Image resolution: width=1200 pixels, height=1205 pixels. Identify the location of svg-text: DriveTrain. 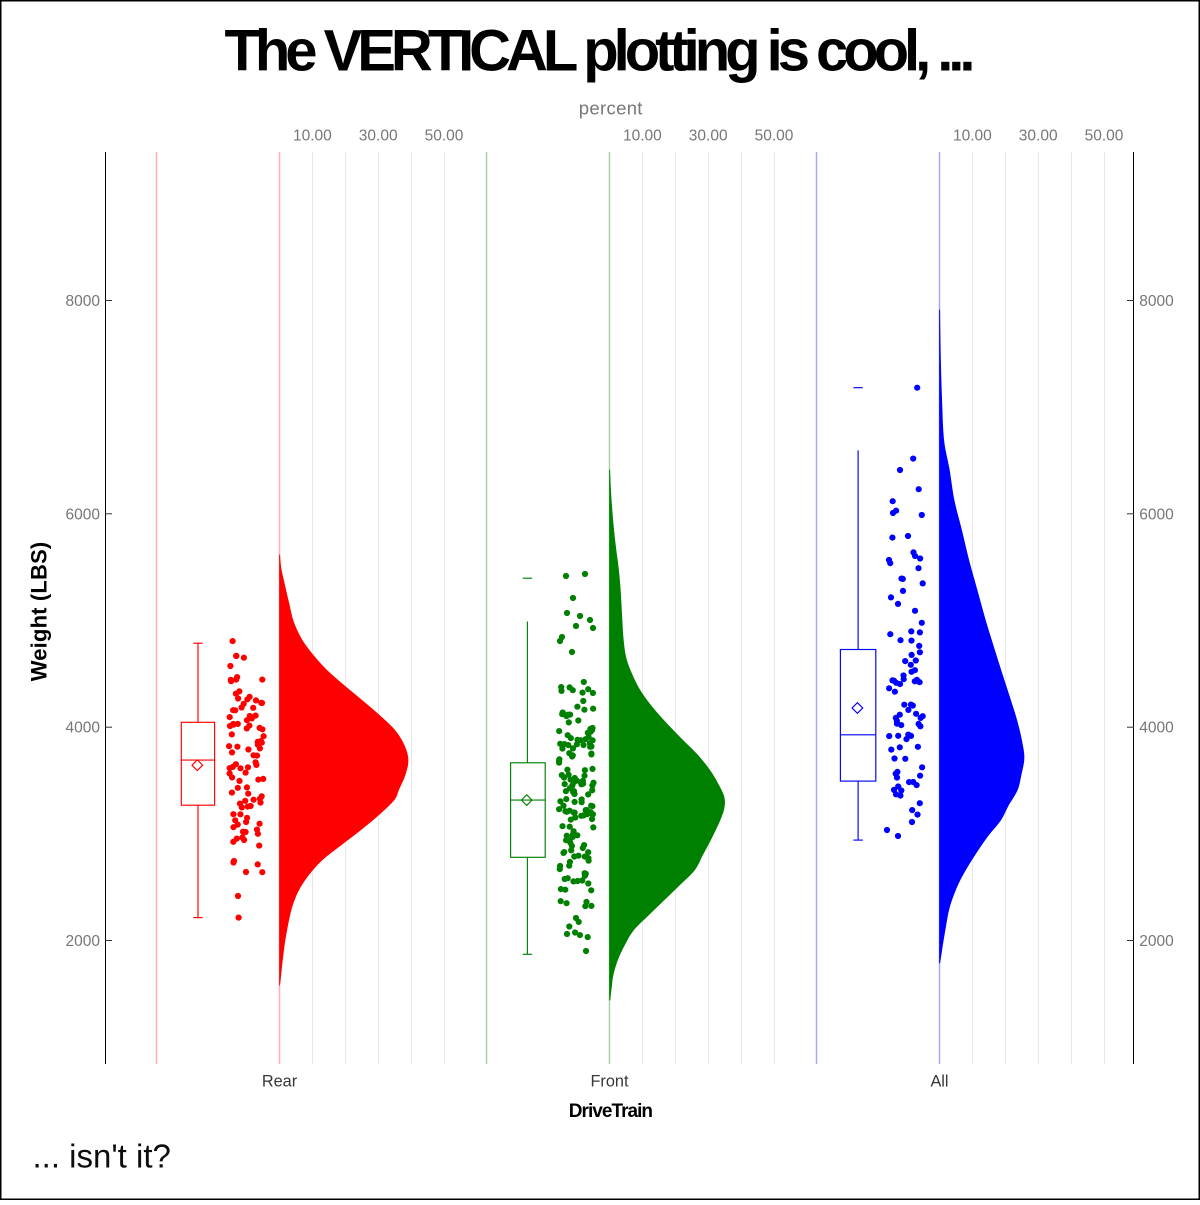
(611, 1111).